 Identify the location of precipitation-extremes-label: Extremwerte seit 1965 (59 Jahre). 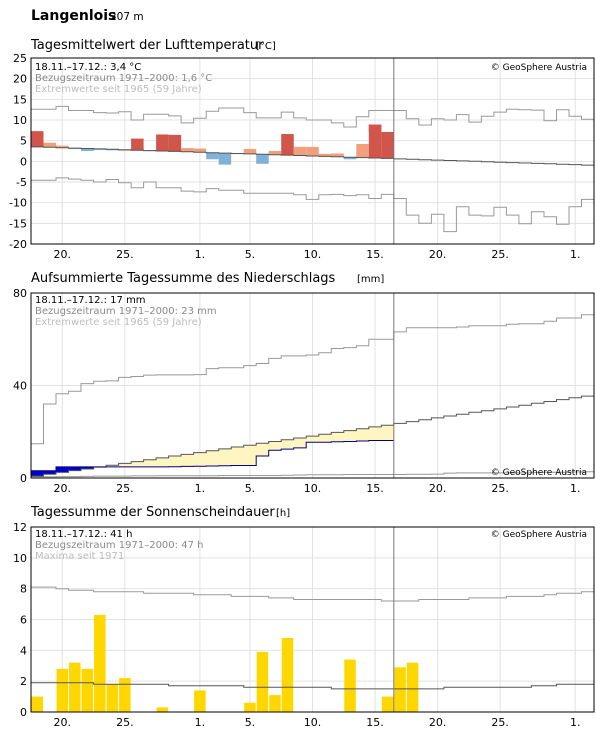
(118, 322).